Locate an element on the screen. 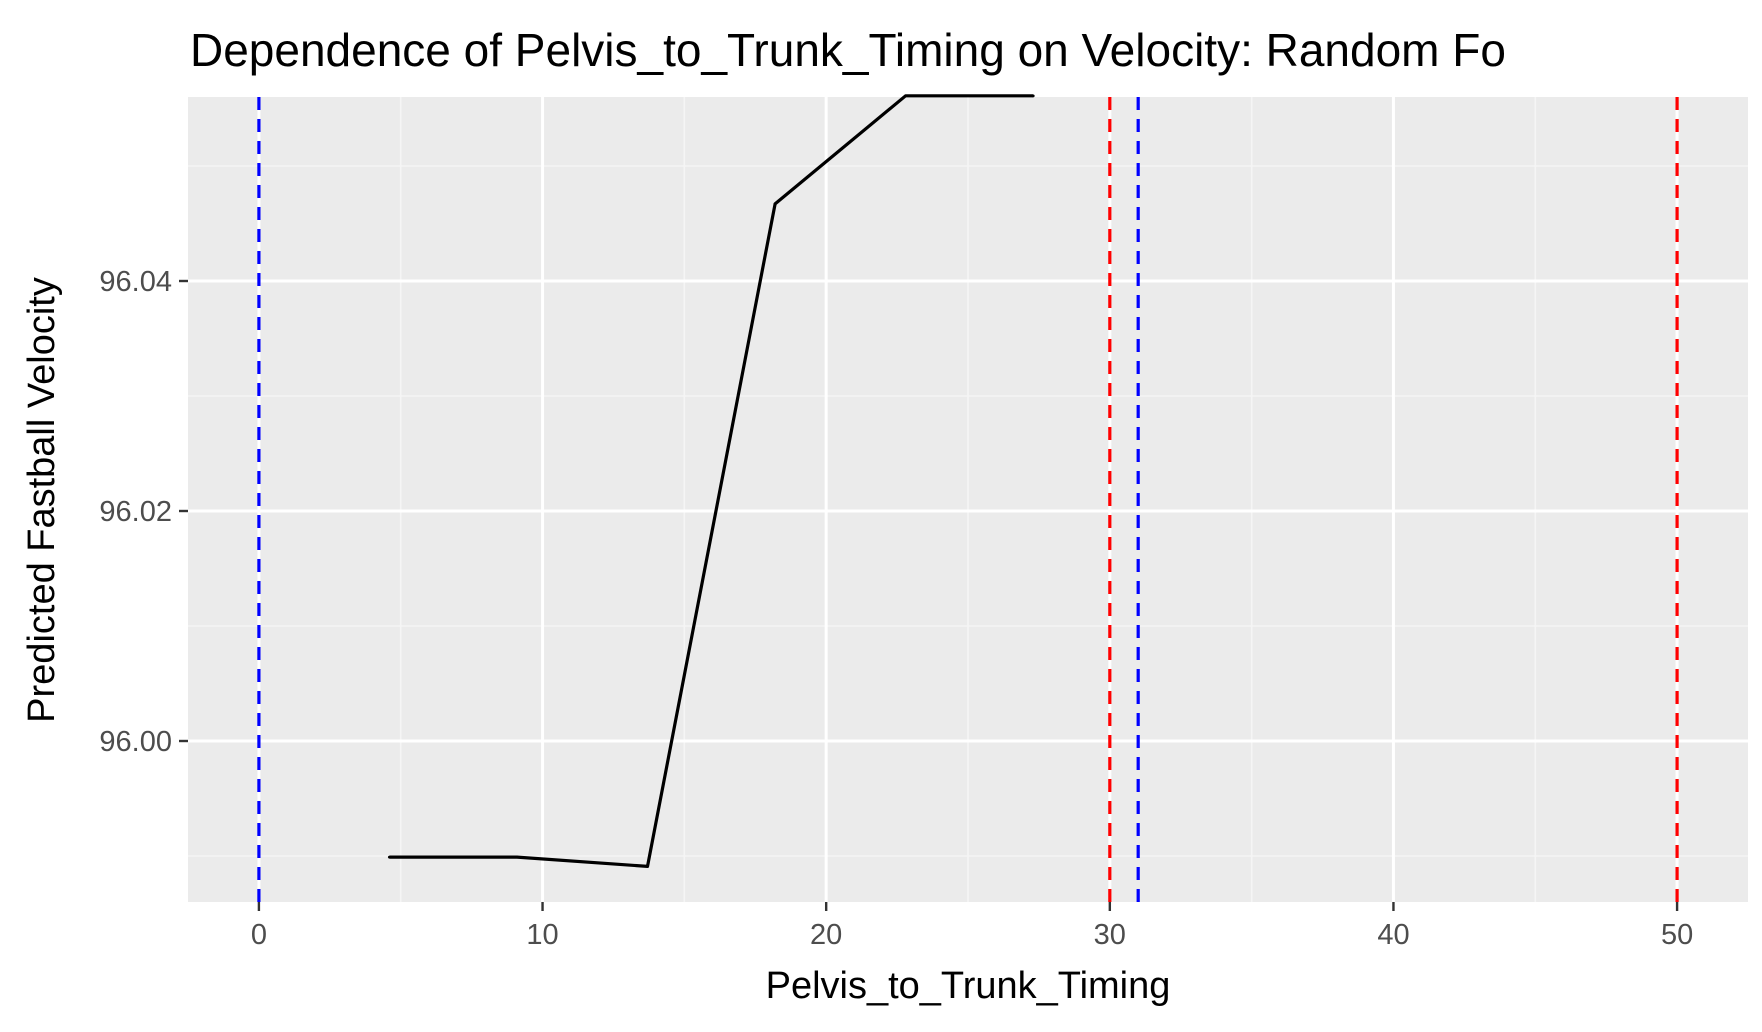 The height and width of the screenshot is (1032, 1762). x-tick-label: 20 is located at coordinates (826, 935).